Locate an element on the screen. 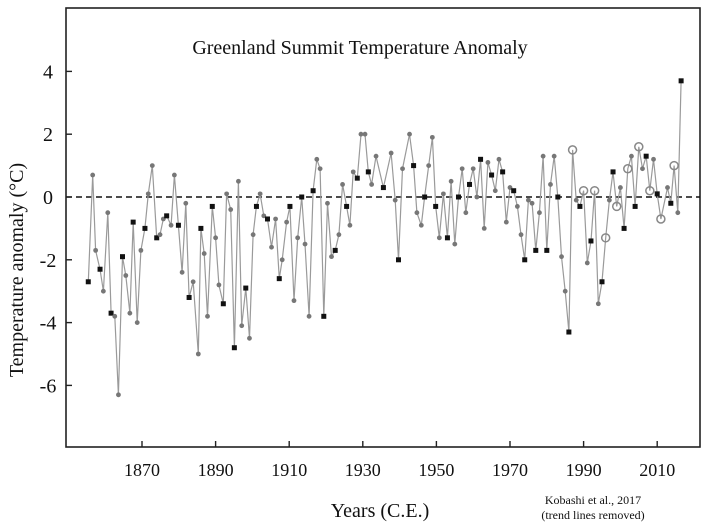  y-tick-label: 2 is located at coordinates (48, 135).